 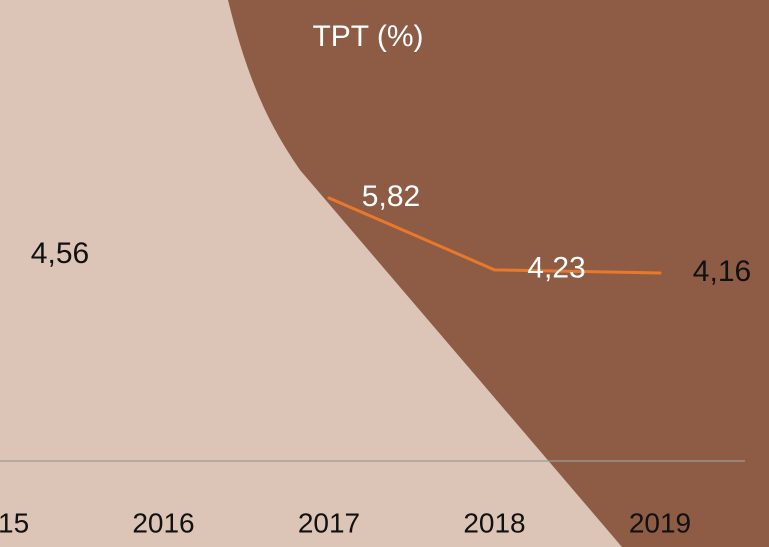 I want to click on x-tick-label: 2015, so click(x=14, y=522).